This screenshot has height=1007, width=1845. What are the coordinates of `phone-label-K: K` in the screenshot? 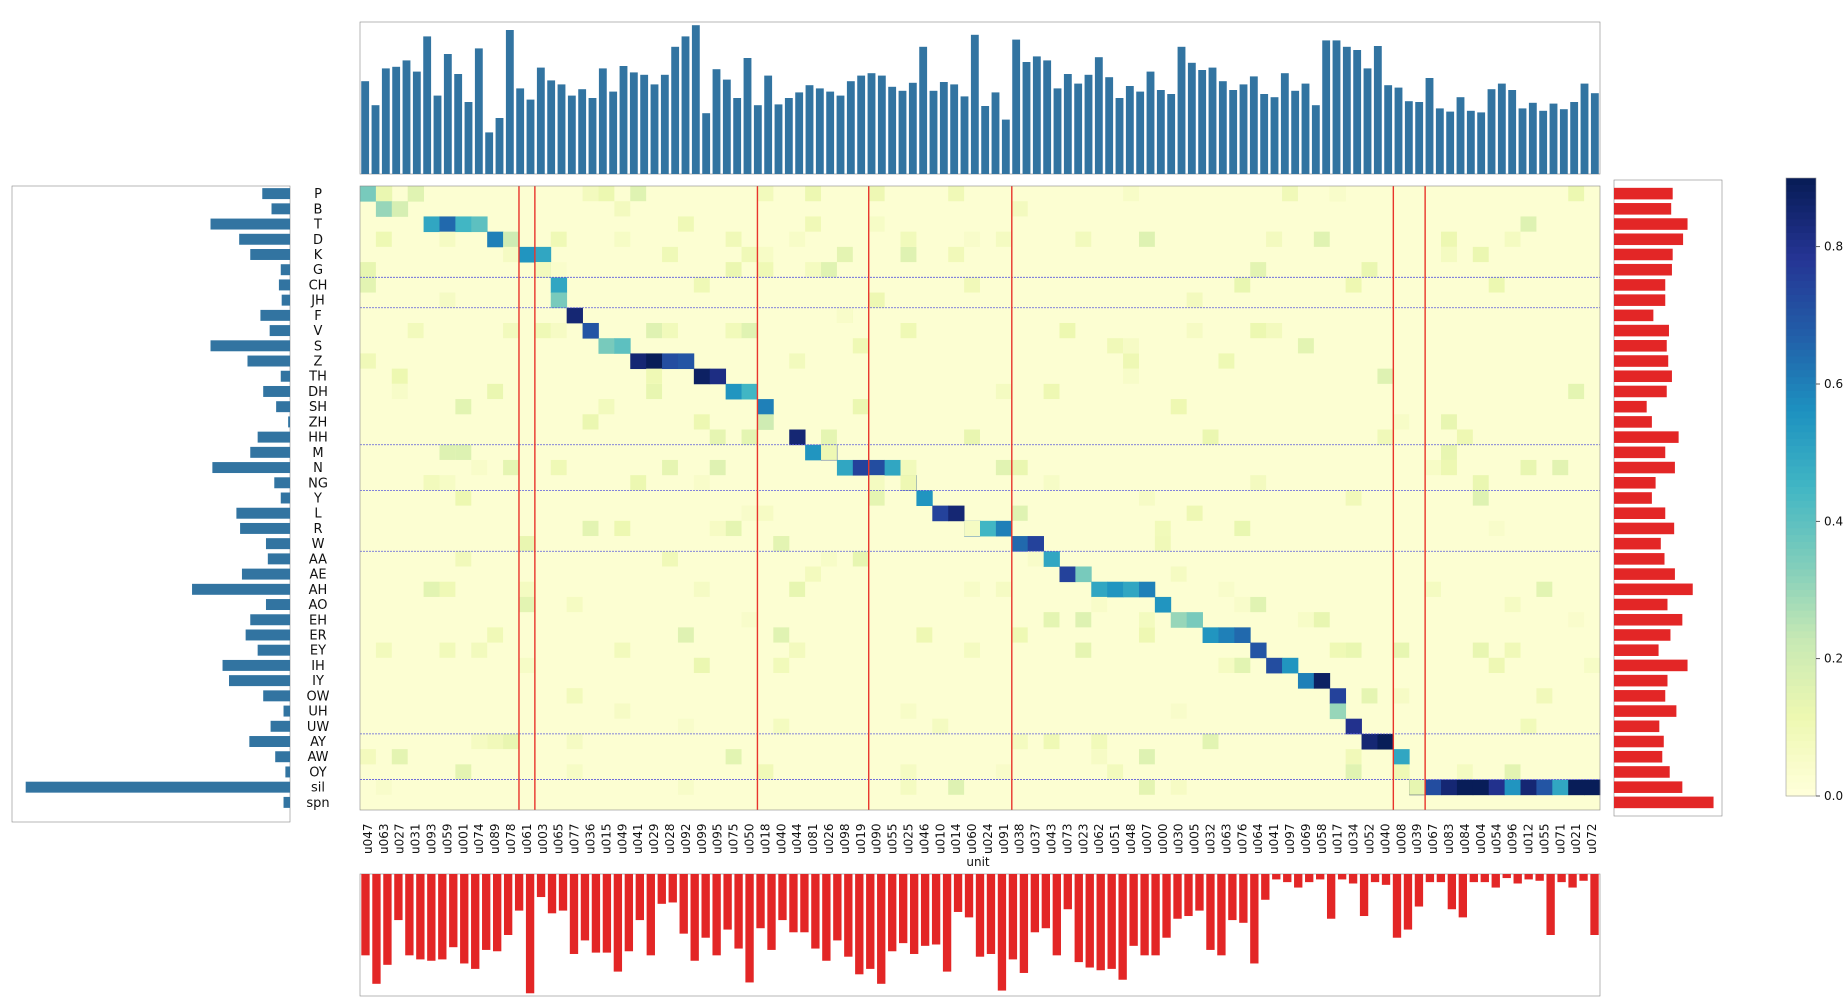 It's located at (318, 255).